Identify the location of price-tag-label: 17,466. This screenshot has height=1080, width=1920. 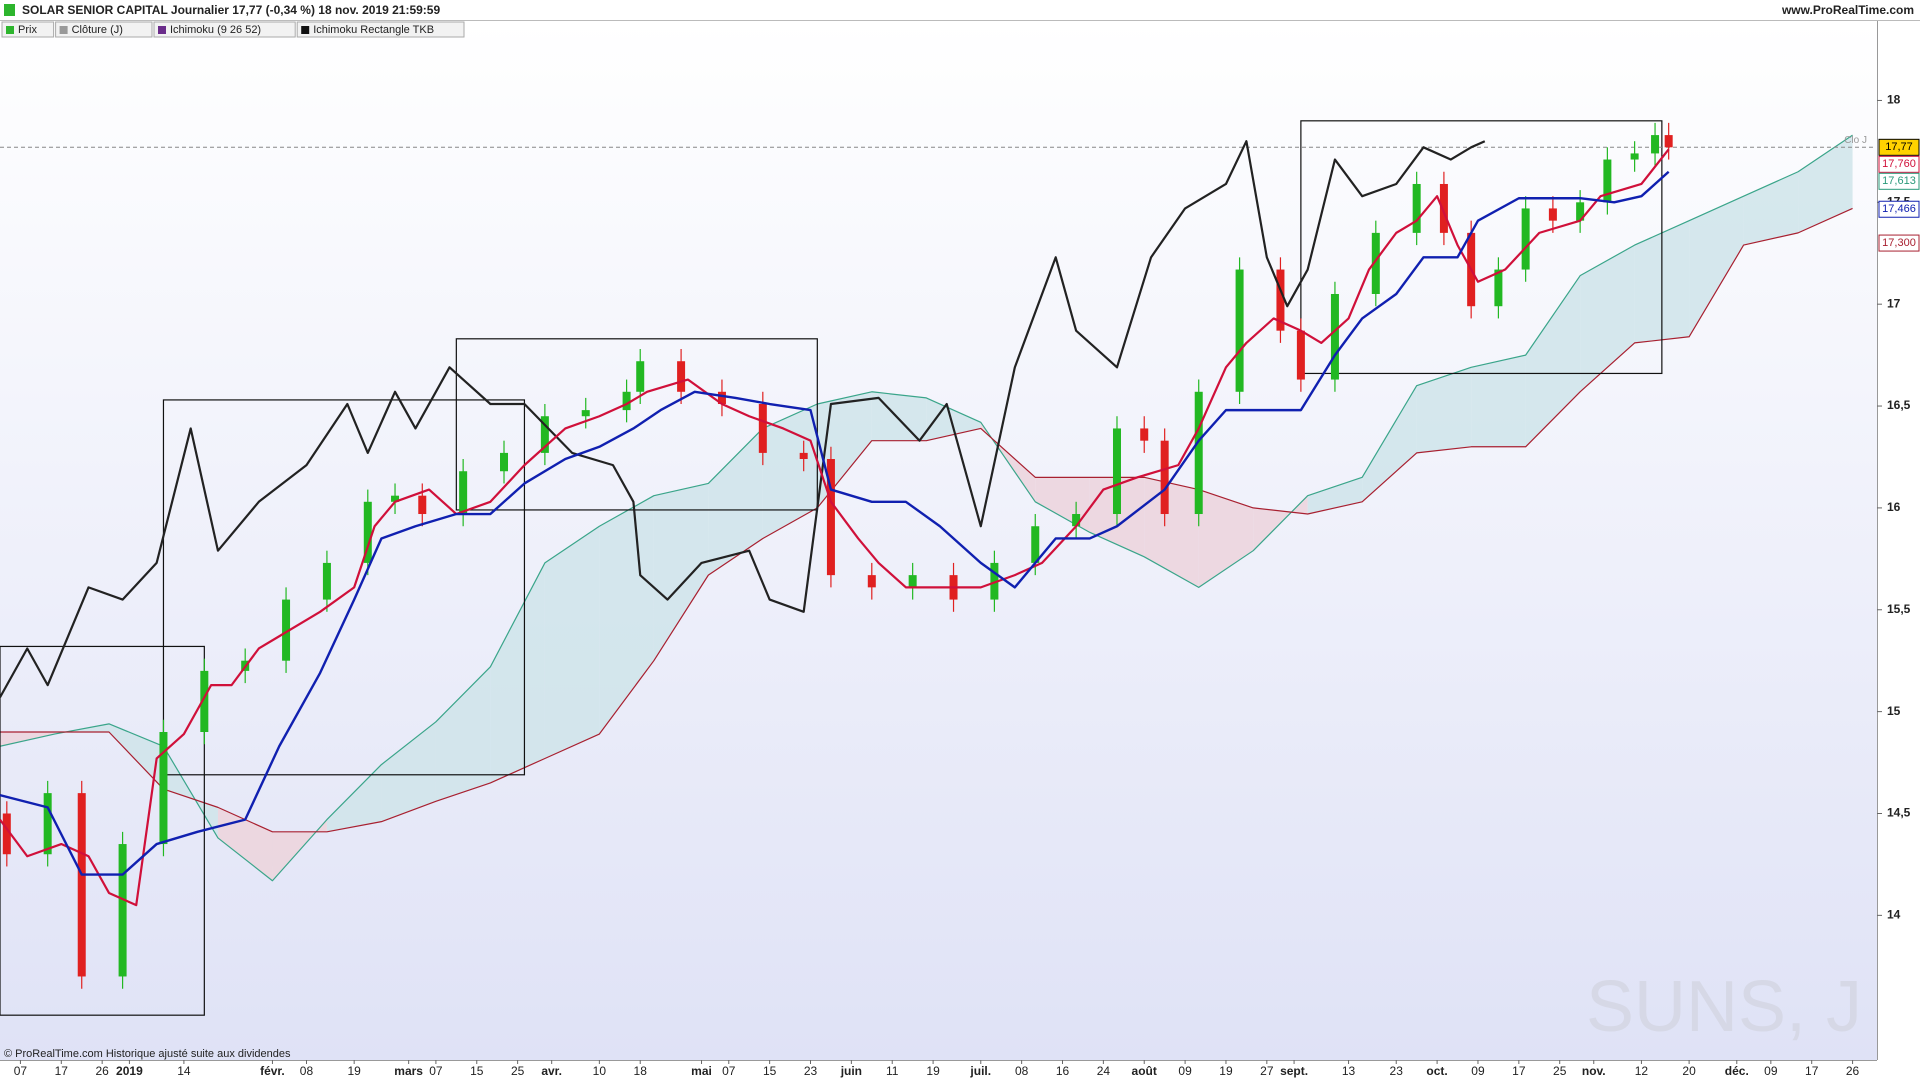
(1899, 209).